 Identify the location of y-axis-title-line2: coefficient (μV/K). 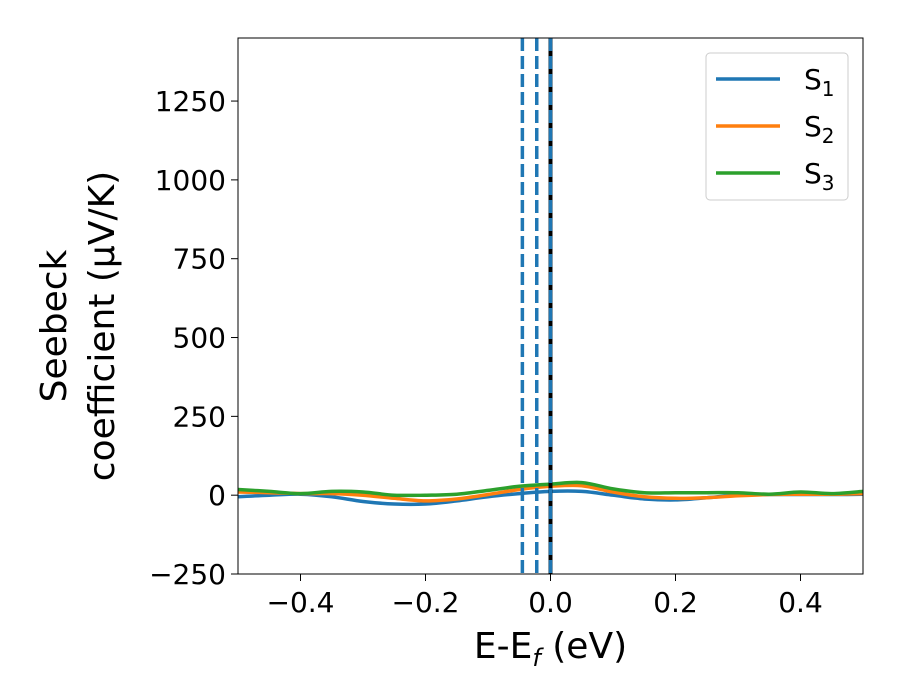
(102, 326).